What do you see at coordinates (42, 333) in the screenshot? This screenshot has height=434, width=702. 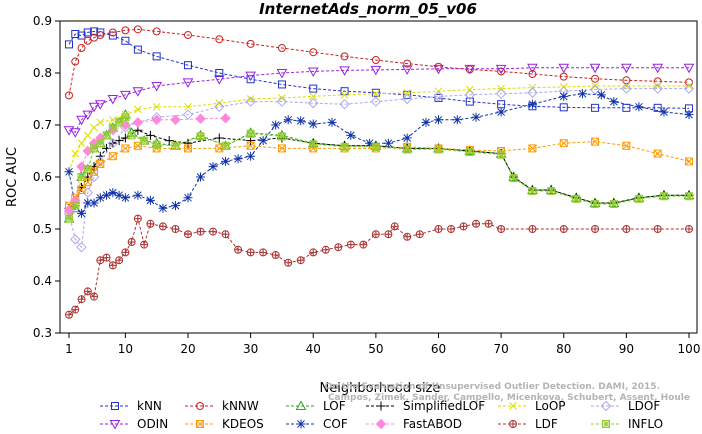 I see `y-tick-label: 0.3` at bounding box center [42, 333].